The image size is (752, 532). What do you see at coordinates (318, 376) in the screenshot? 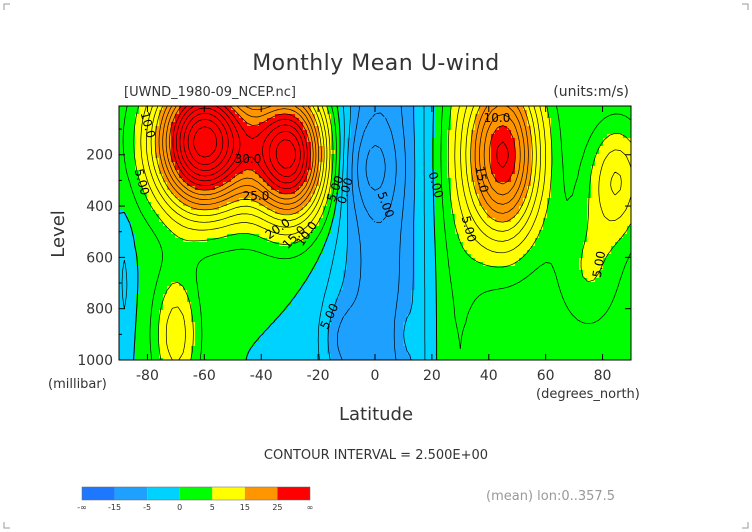
I see `x-tick-label: -20` at bounding box center [318, 376].